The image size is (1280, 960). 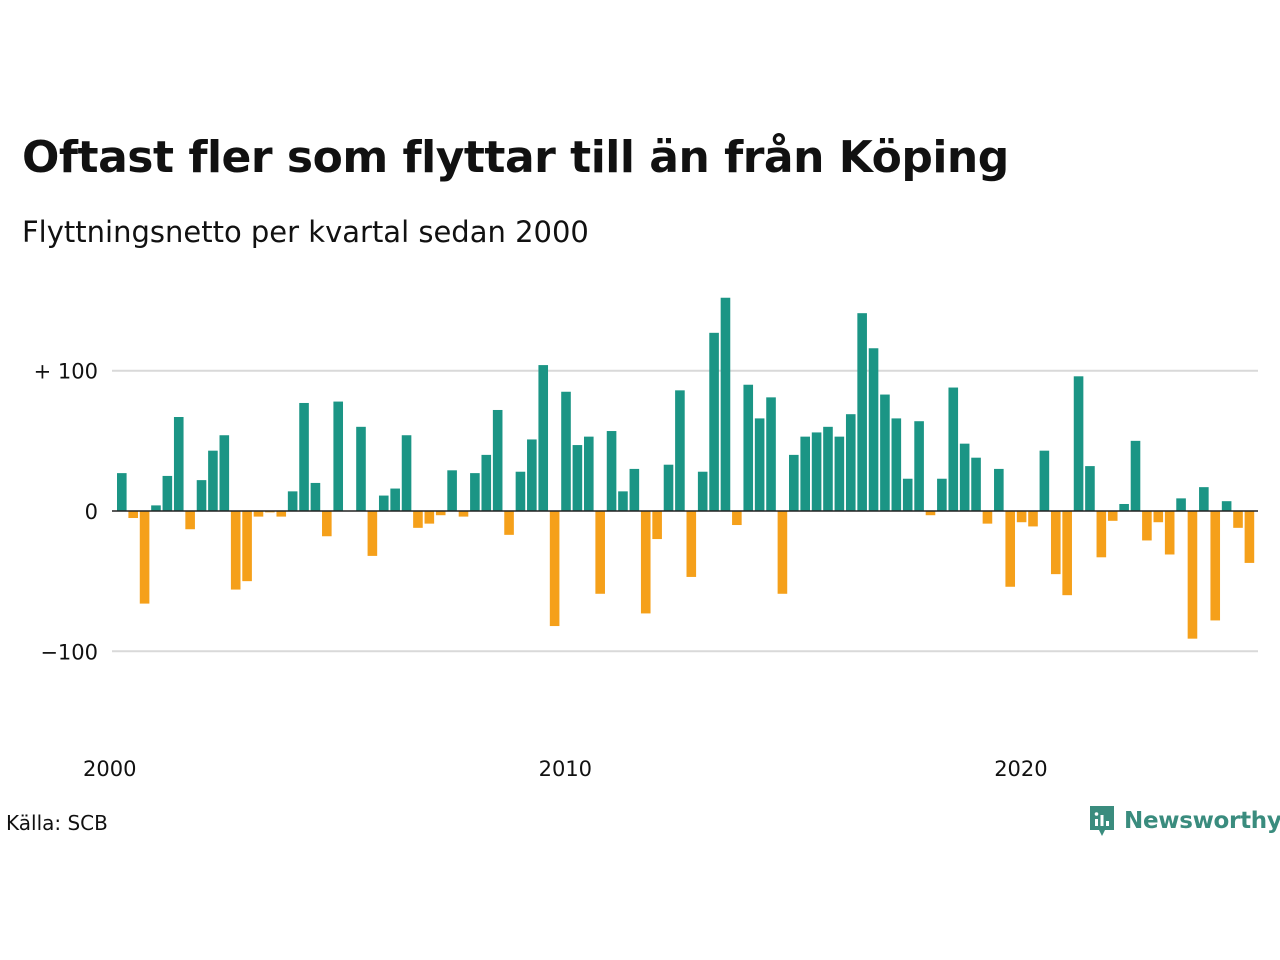 What do you see at coordinates (1202, 821) in the screenshot?
I see `brand-name: Newsworthy` at bounding box center [1202, 821].